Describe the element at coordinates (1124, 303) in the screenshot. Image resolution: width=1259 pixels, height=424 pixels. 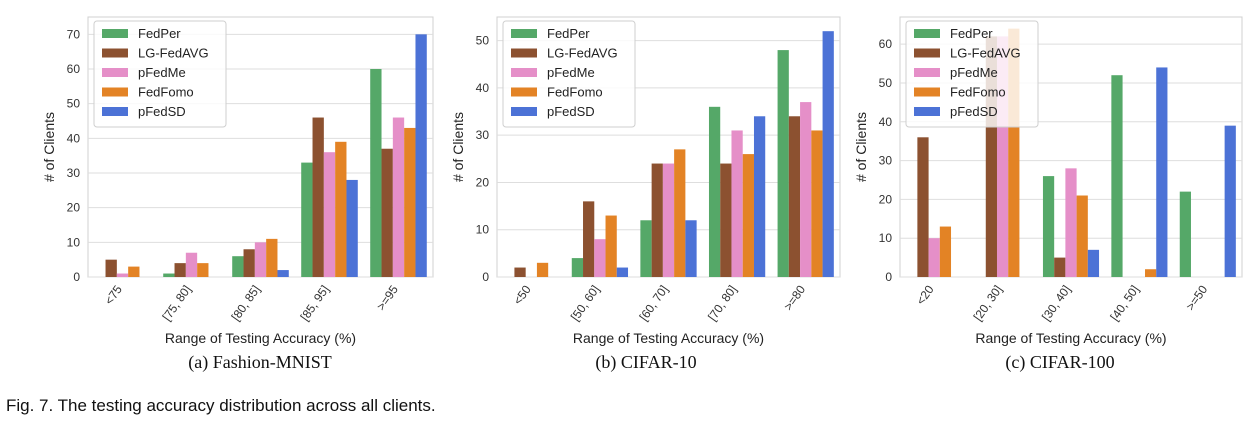
I see `x-tick-label: [40, 50]` at that location.